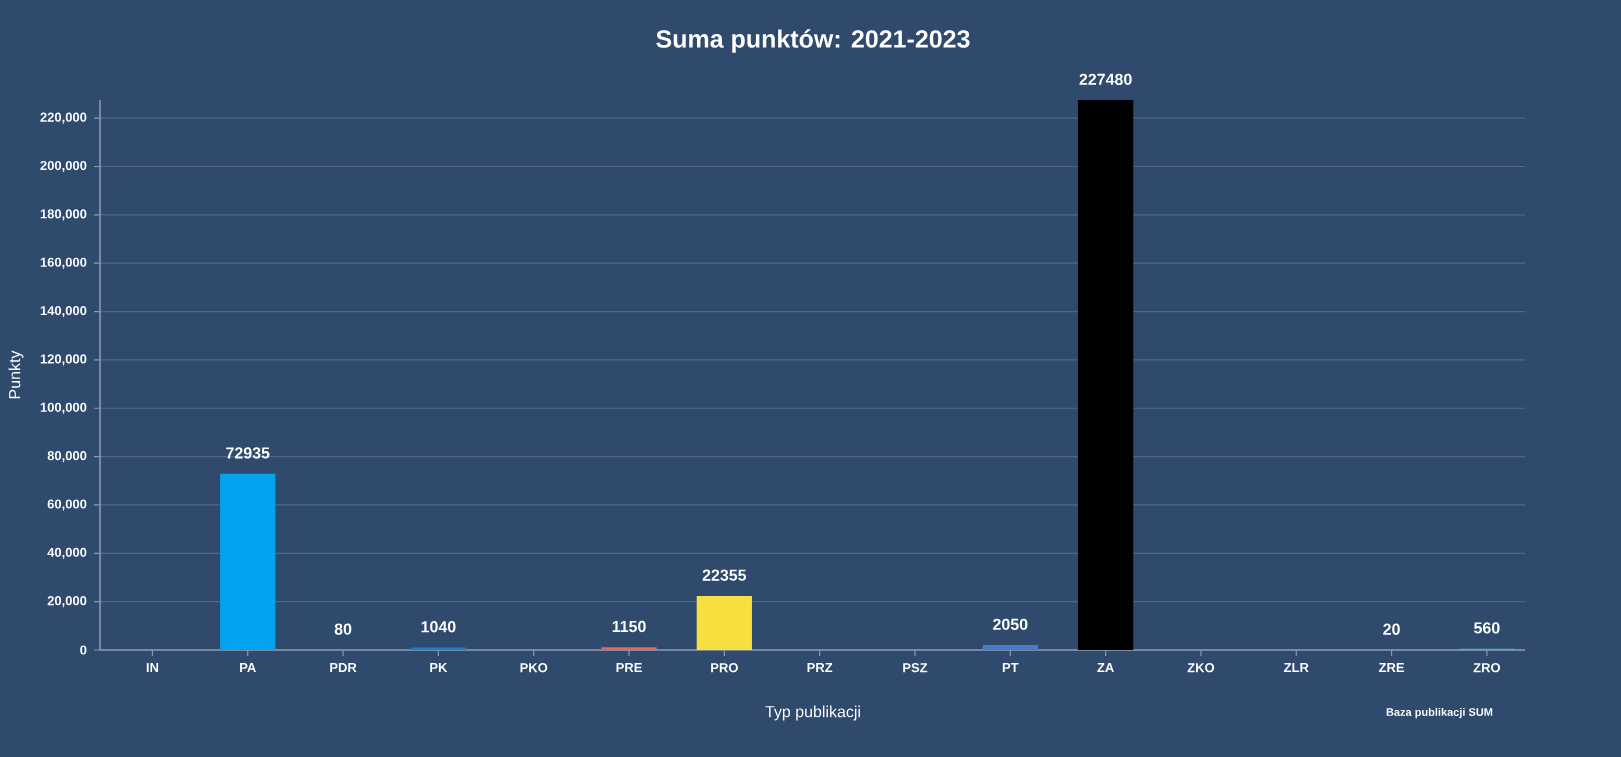  Describe the element at coordinates (343, 629) in the screenshot. I see `data-label: 80` at that location.